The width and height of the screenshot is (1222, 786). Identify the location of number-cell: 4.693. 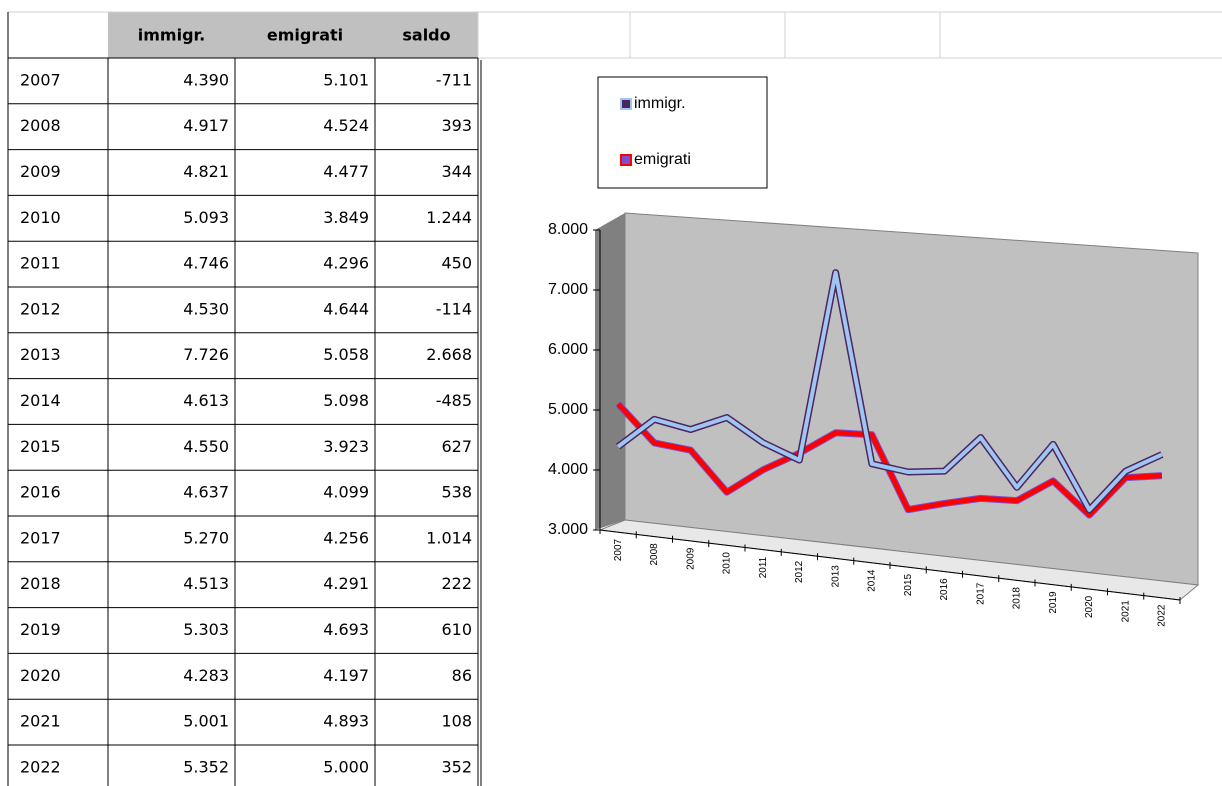
(346, 629).